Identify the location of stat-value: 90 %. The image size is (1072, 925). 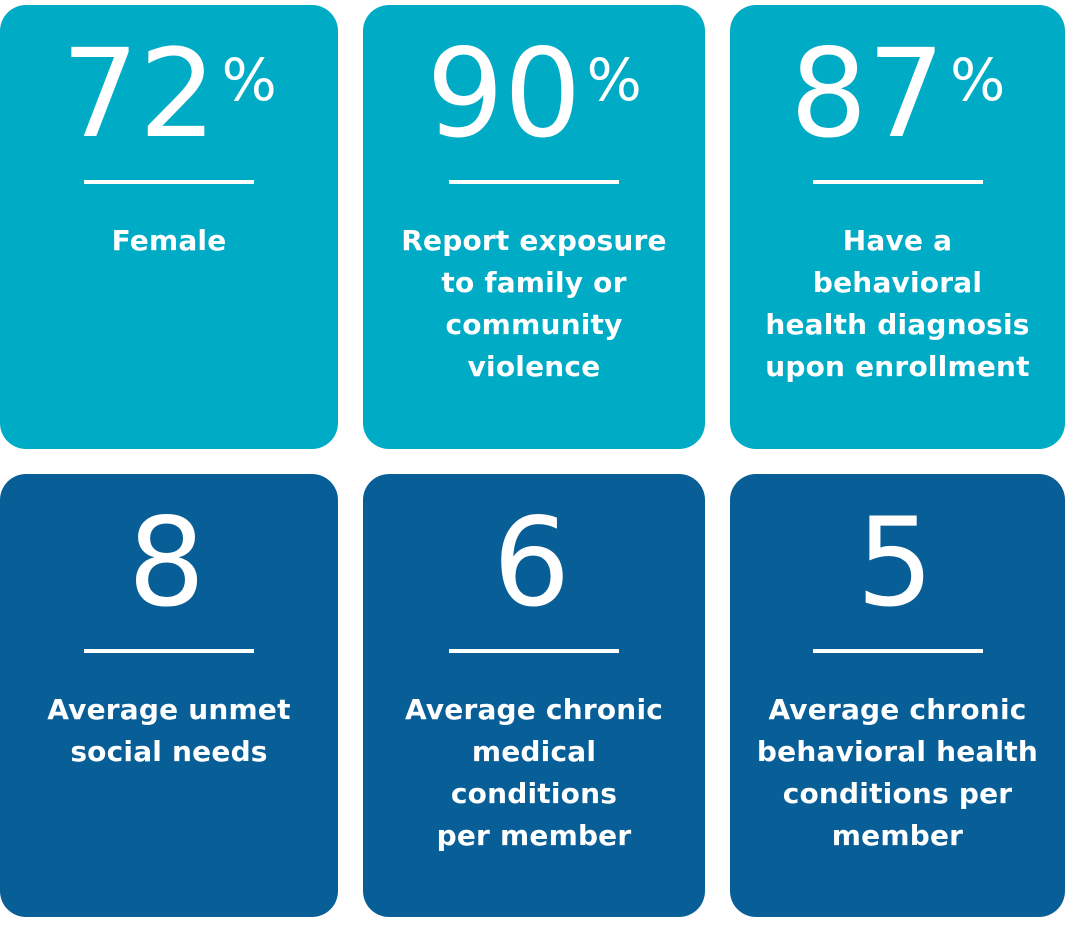
(534, 94).